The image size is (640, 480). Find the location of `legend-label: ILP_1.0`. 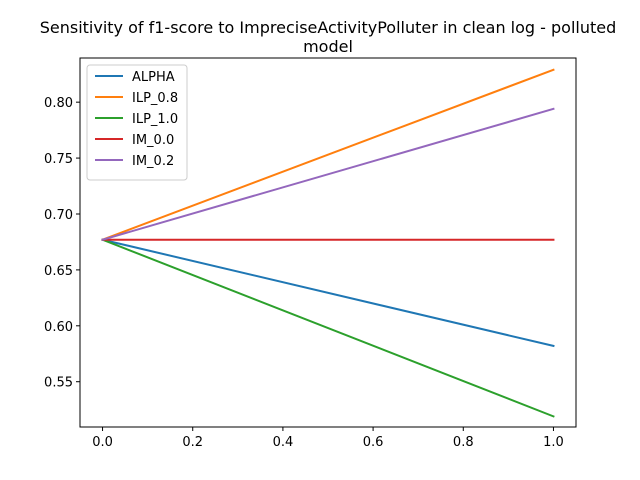

legend-label: ILP_1.0 is located at coordinates (155, 119).